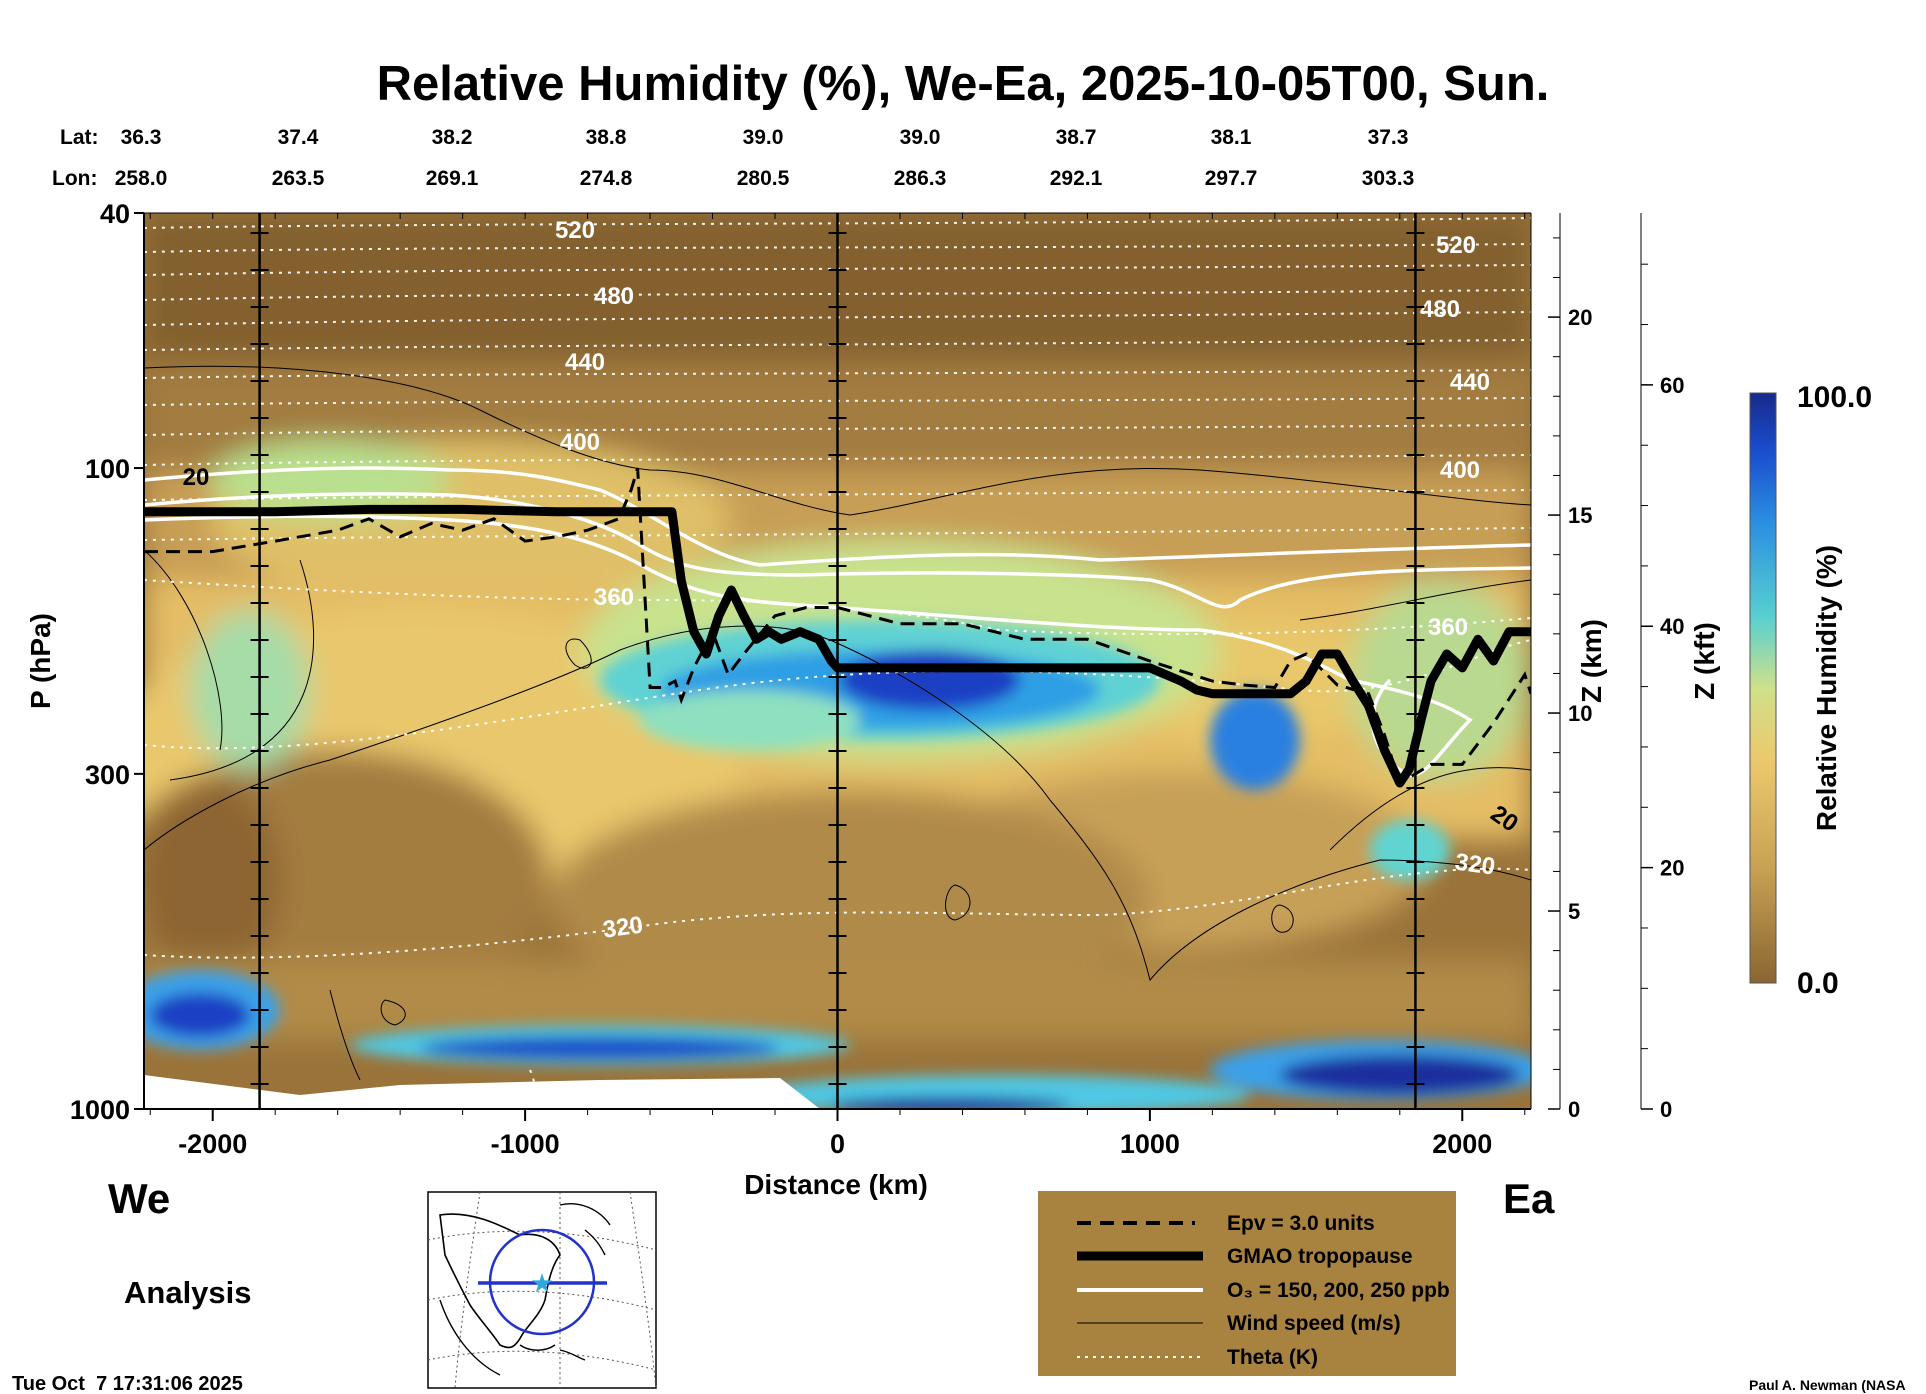 The image size is (1926, 1394). Describe the element at coordinates (107, 469) in the screenshot. I see `y-tick-label: 100` at that location.